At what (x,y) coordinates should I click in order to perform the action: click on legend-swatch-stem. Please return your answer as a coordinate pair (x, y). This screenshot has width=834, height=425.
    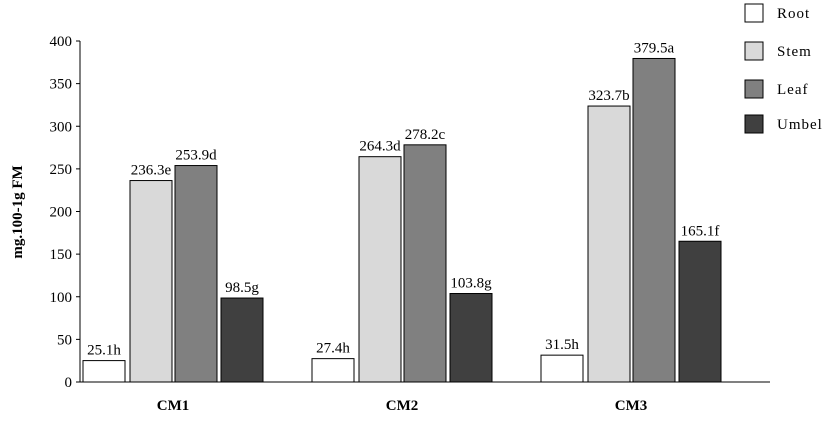
    Looking at the image, I should click on (754, 51).